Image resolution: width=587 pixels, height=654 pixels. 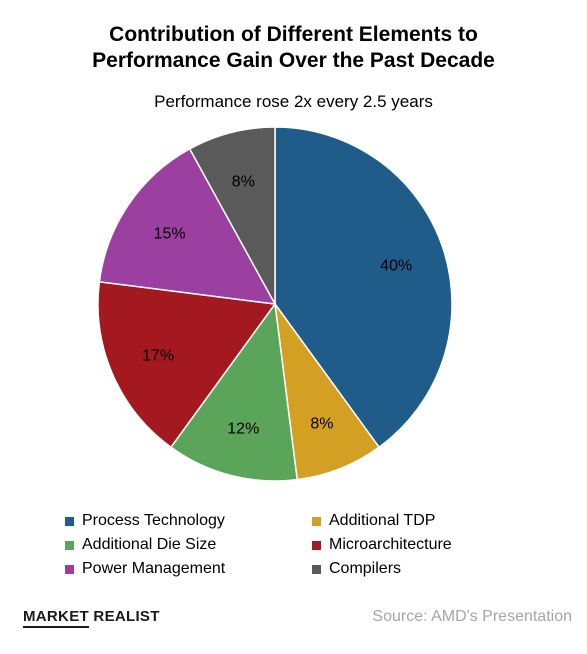 What do you see at coordinates (232, 215) in the screenshot?
I see `pie-slice-compilers` at bounding box center [232, 215].